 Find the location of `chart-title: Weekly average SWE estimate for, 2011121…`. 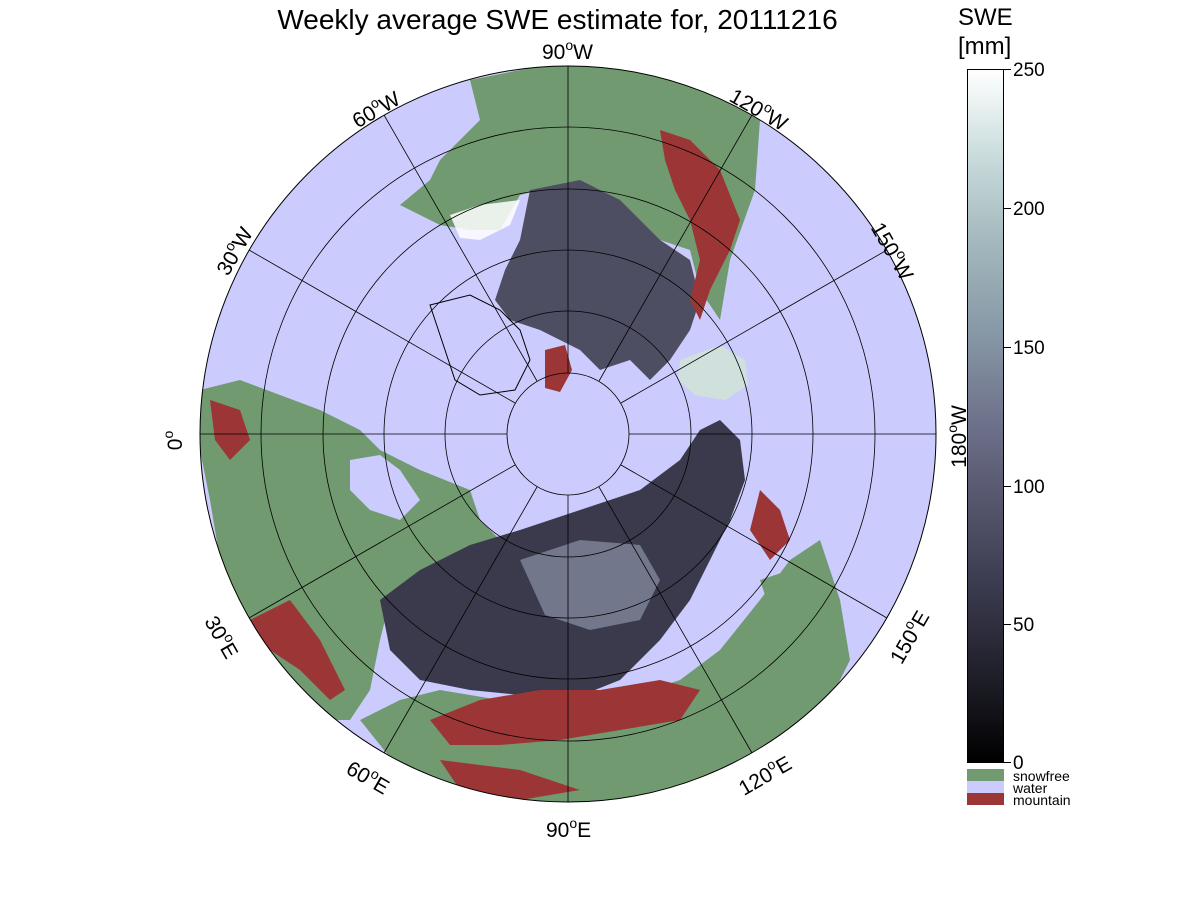

chart-title: Weekly average SWE estimate for, 2011121… is located at coordinates (557, 19).